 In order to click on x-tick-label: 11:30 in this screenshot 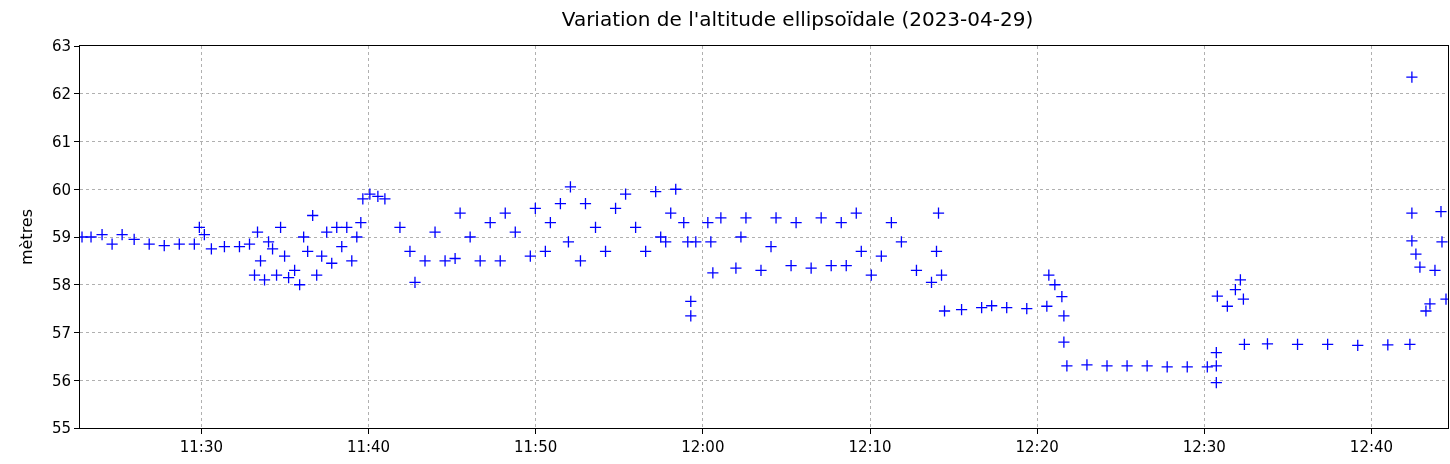, I will do `click(201, 447)`.